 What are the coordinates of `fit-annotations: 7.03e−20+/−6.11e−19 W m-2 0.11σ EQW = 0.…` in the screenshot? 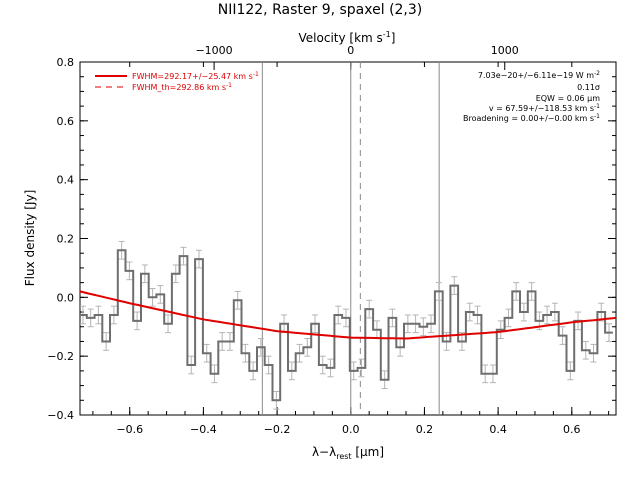 It's located at (531, 96).